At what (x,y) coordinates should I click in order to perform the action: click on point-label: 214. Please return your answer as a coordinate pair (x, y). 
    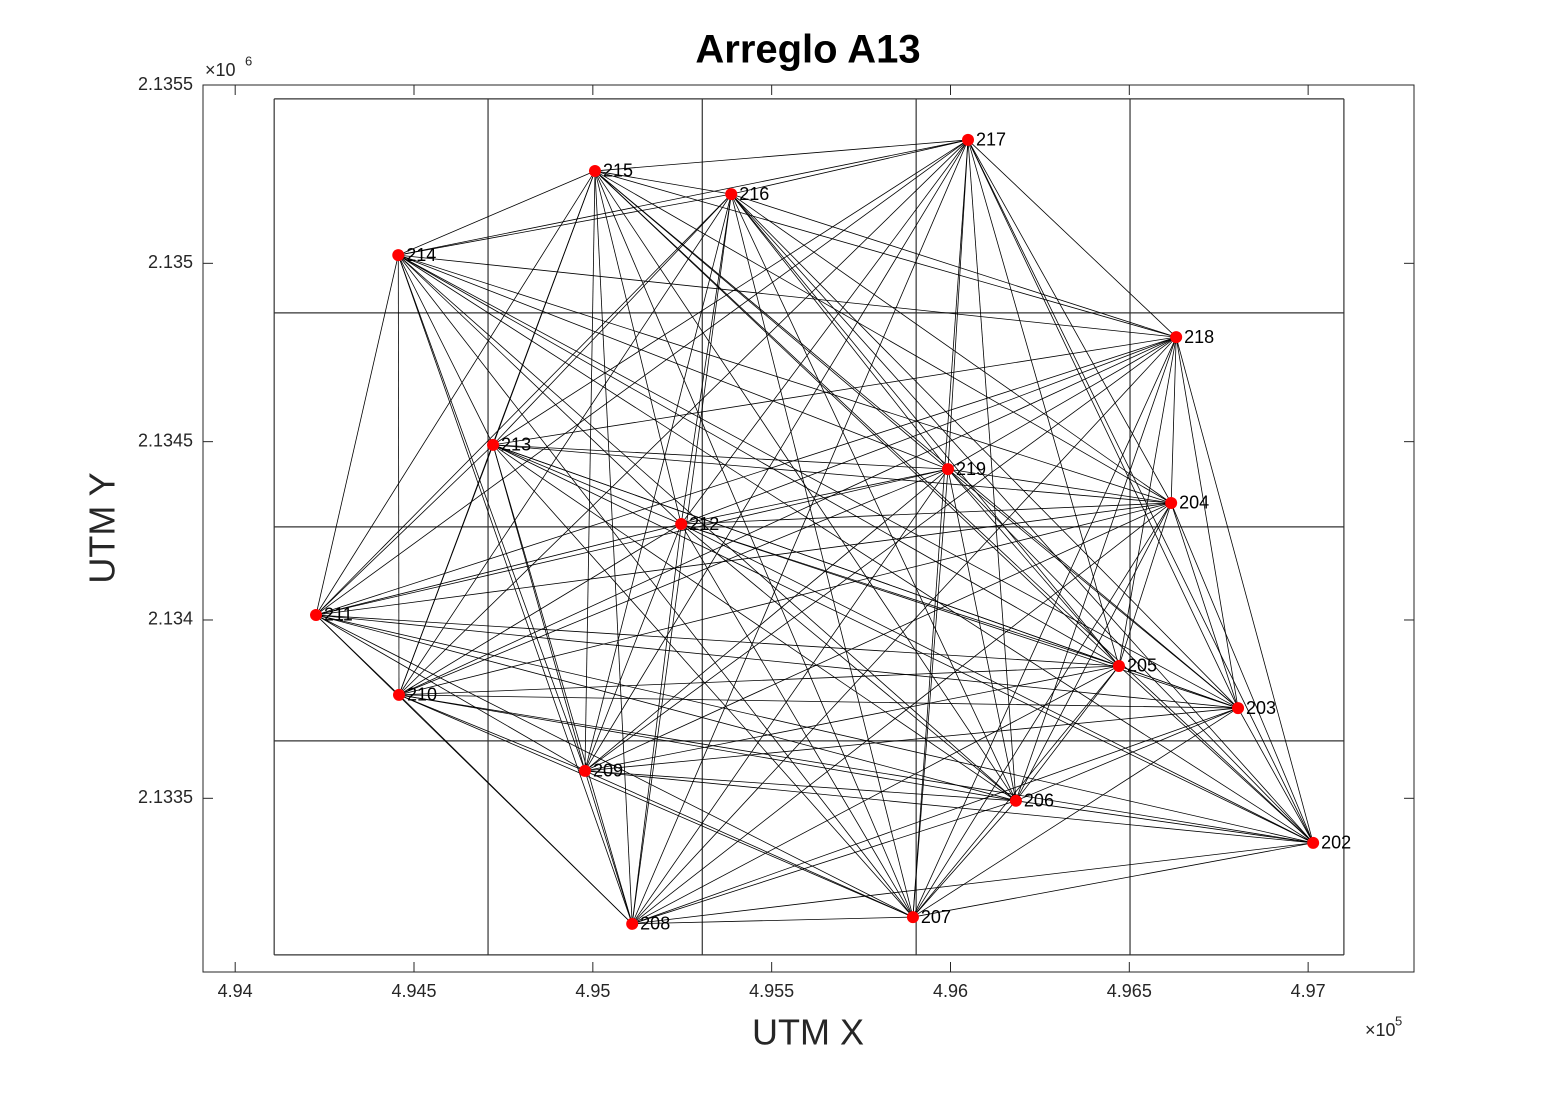
    Looking at the image, I should click on (421, 255).